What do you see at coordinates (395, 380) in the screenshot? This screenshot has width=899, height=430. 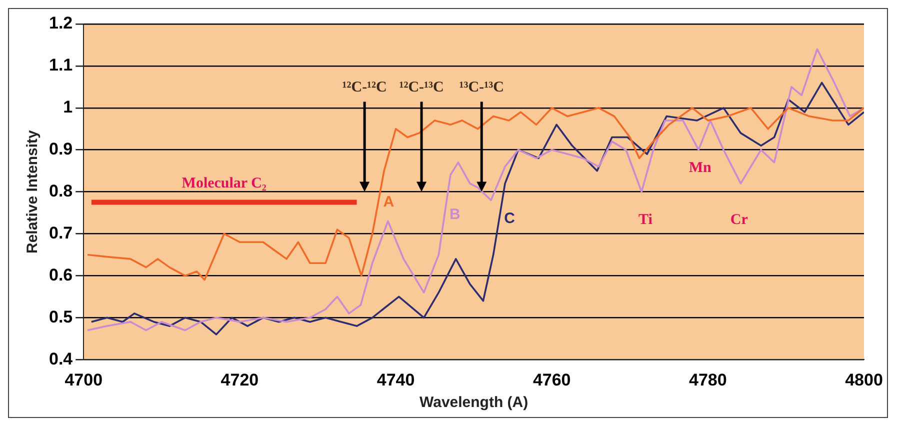 I see `x-tick-label: 4740` at bounding box center [395, 380].